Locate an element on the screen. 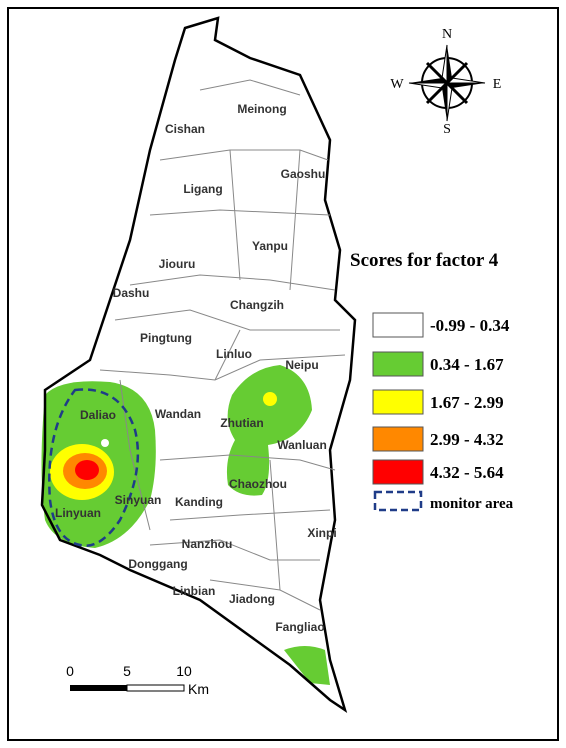  place-label: Linluo is located at coordinates (234, 354).